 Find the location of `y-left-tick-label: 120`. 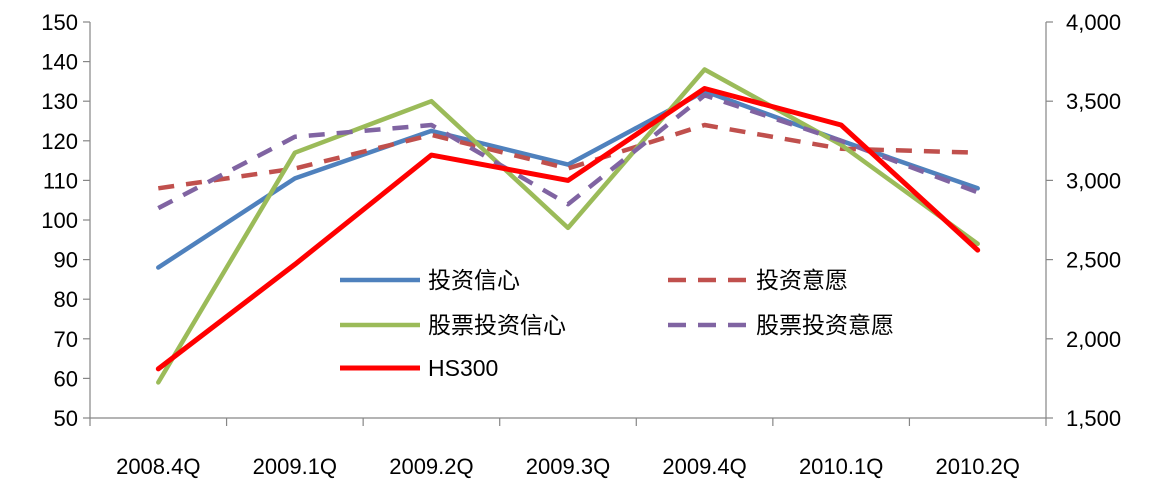

y-left-tick-label: 120 is located at coordinates (59, 141).